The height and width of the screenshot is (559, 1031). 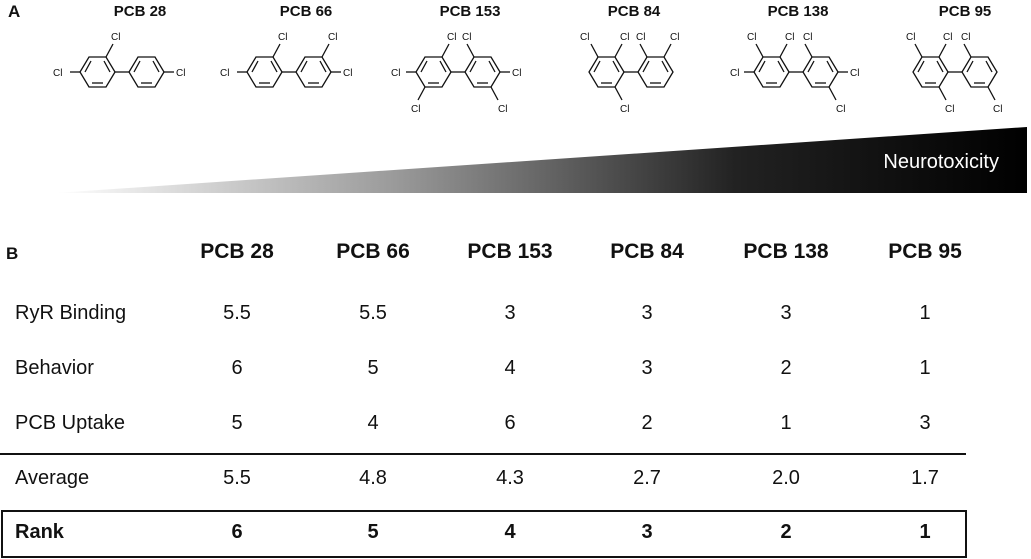 What do you see at coordinates (794, 73) in the screenshot?
I see `structure-pcb-138: Cl Cl Cl Cl Cl Cl` at bounding box center [794, 73].